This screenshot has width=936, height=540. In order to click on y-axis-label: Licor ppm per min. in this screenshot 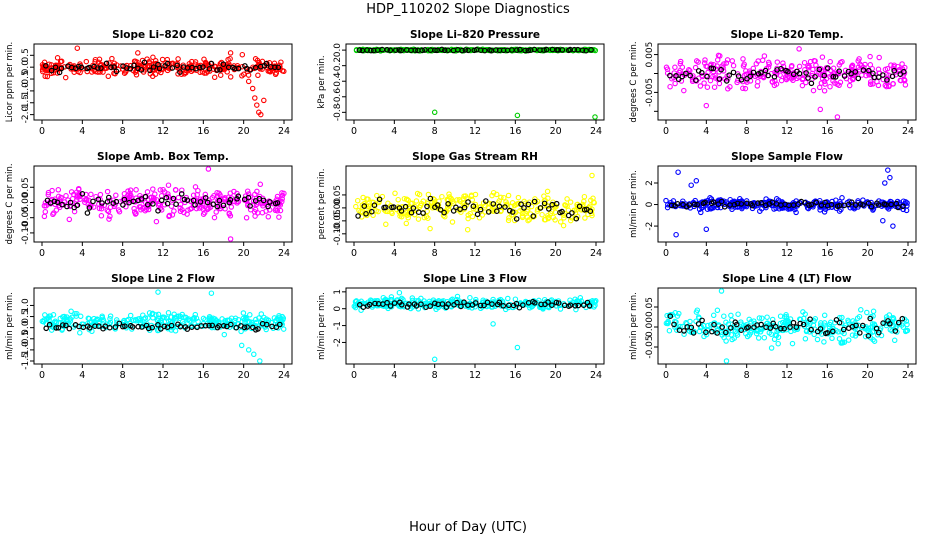, I will do `click(10, 82)`.